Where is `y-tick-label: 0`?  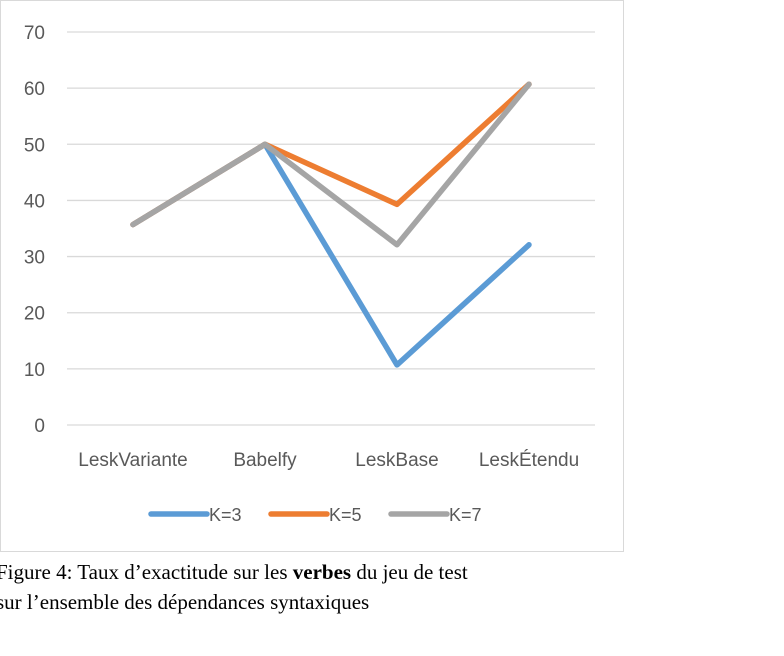 y-tick-label: 0 is located at coordinates (39, 426).